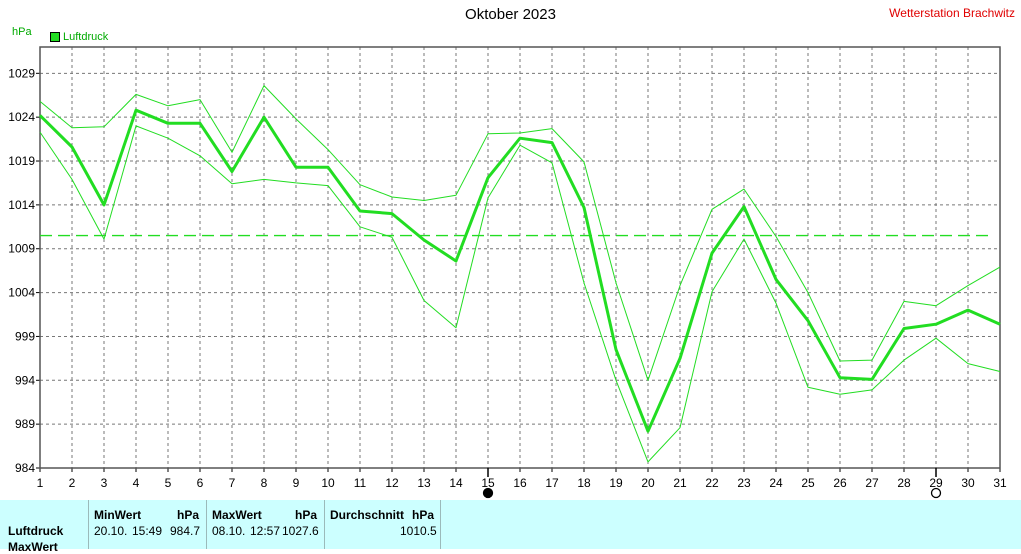 The height and width of the screenshot is (554, 1021). I want to click on y-tick-label: 994, so click(25, 380).